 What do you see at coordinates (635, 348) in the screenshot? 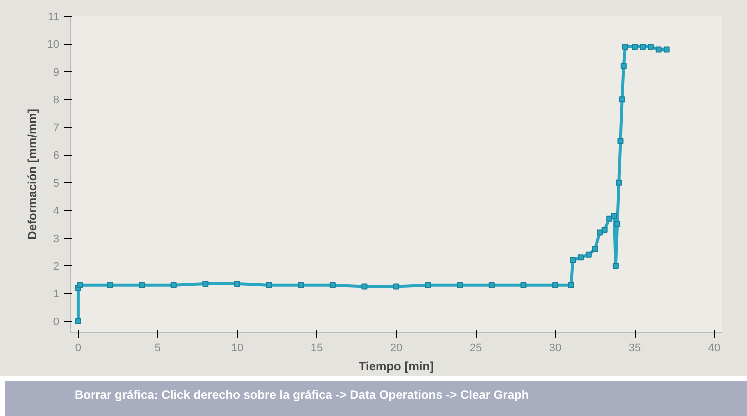
I see `x-tick-label: 35` at bounding box center [635, 348].